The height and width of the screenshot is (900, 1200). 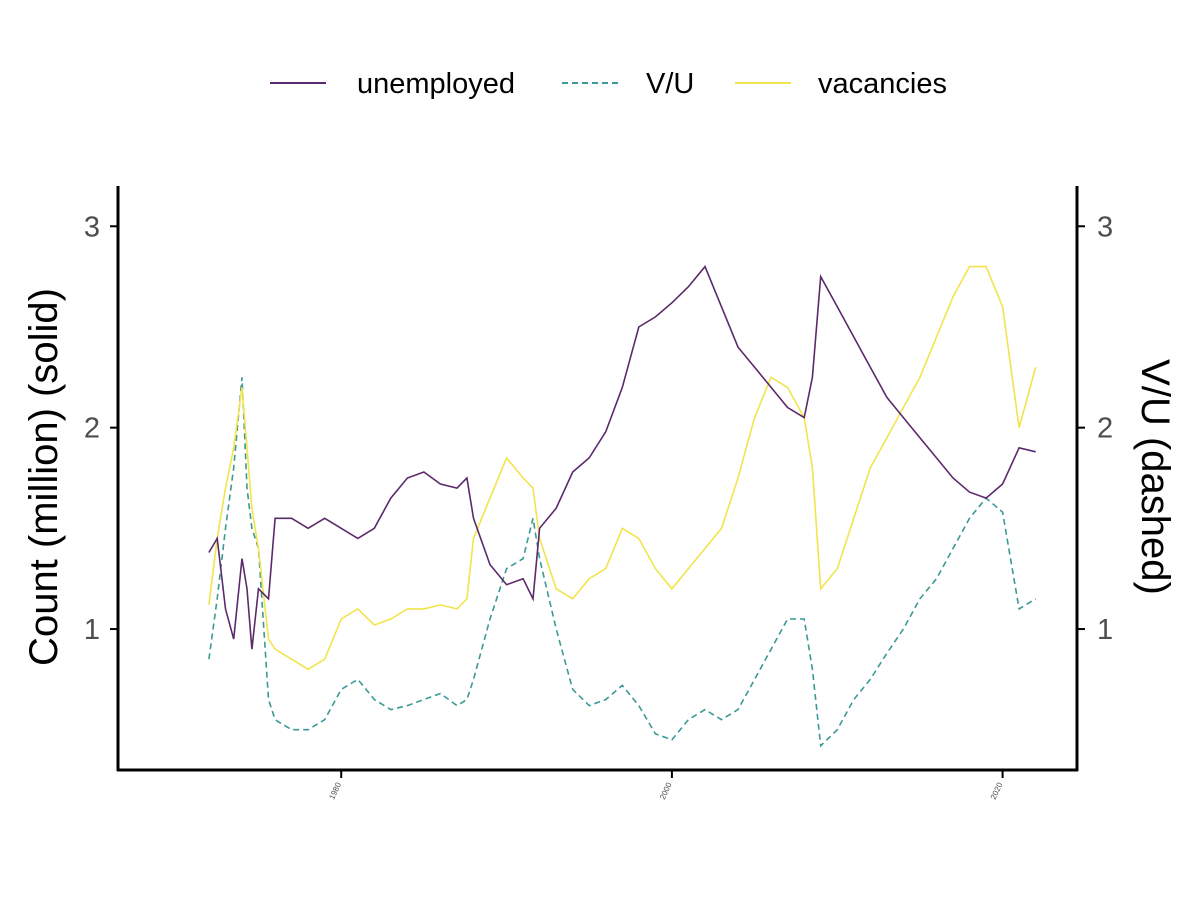 I want to click on legend-label-unemployed: unemployed, so click(x=436, y=84).